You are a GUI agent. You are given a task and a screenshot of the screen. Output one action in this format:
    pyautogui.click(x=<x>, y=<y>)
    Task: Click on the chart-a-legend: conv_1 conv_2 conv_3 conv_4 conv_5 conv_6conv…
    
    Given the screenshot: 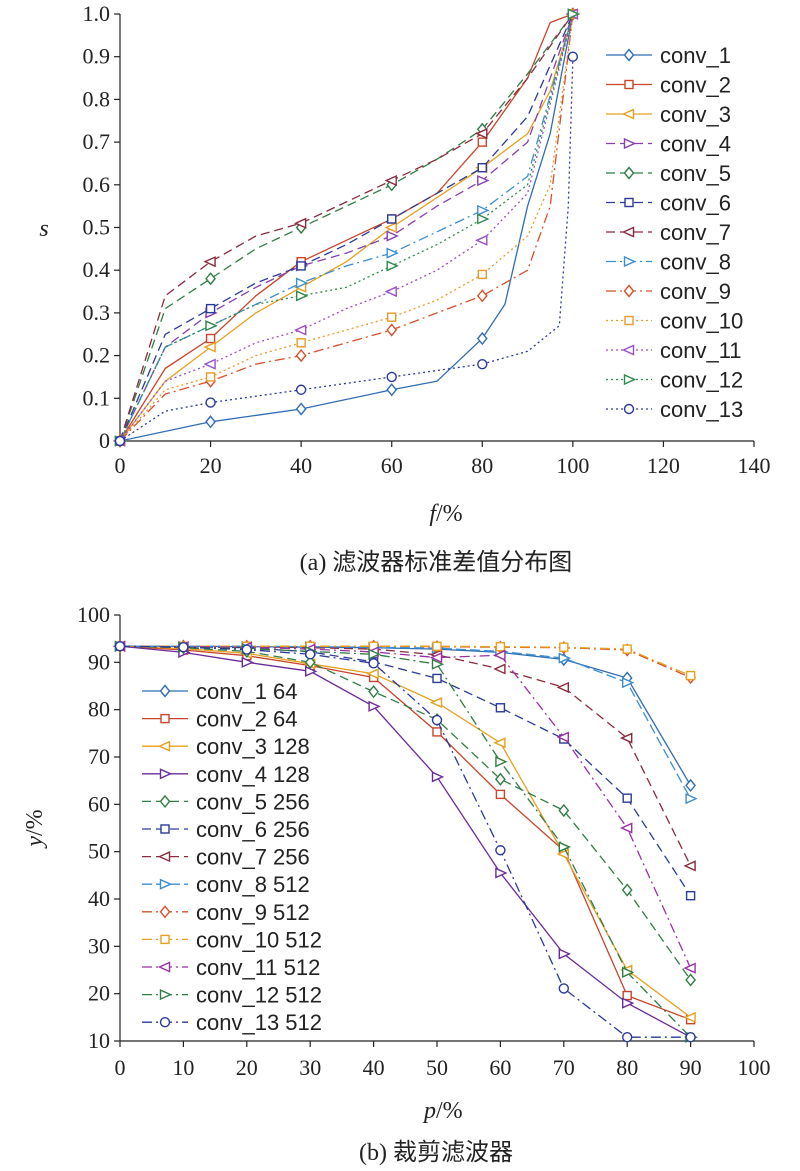 What is the action you would take?
    pyautogui.click(x=674, y=232)
    